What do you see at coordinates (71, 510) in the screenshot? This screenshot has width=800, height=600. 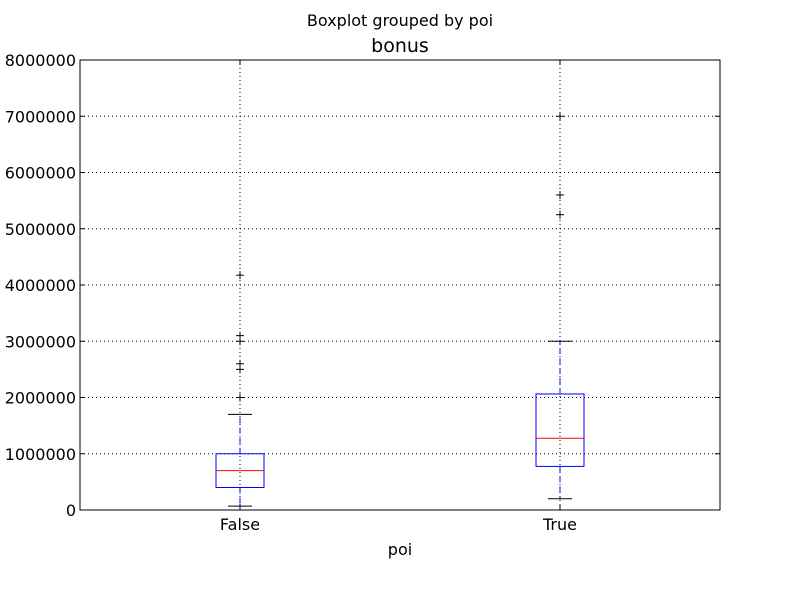 I see `y-tick-label: 0` at bounding box center [71, 510].